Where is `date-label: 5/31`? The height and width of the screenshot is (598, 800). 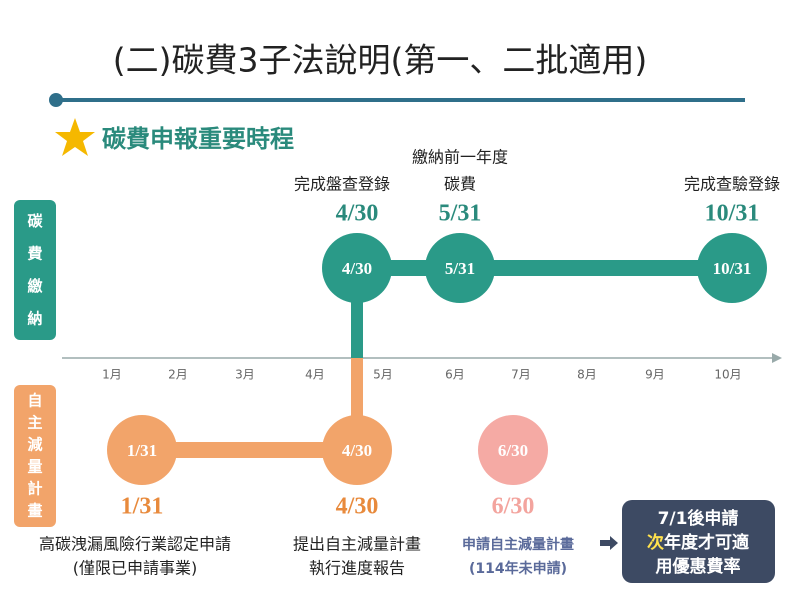 date-label: 5/31 is located at coordinates (460, 214).